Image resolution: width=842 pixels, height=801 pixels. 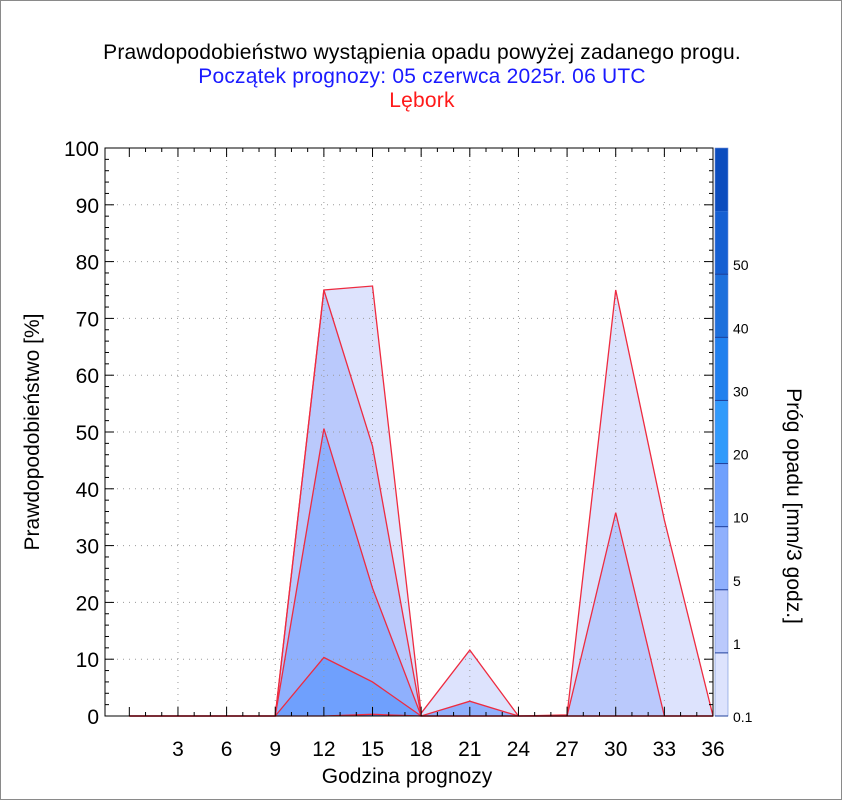 What do you see at coordinates (87, 376) in the screenshot?
I see `y-tick-label-6: 60` at bounding box center [87, 376].